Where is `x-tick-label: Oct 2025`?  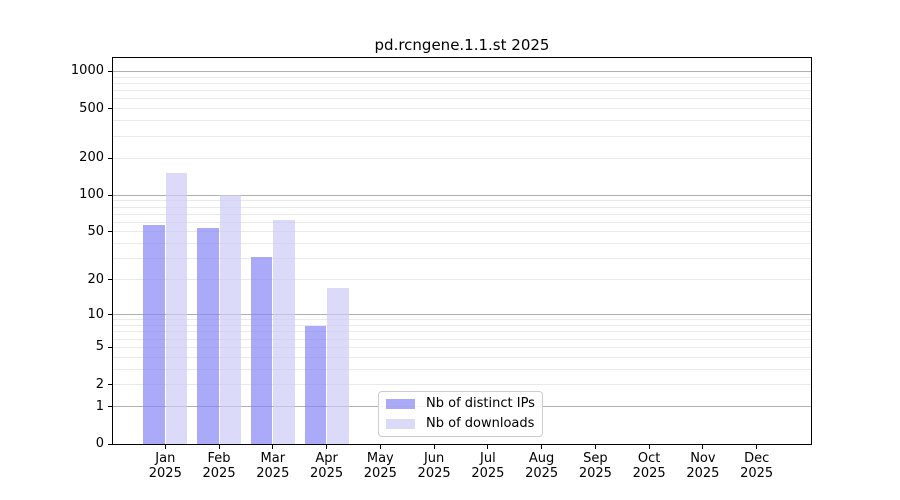
x-tick-label: Oct 2025 is located at coordinates (649, 466).